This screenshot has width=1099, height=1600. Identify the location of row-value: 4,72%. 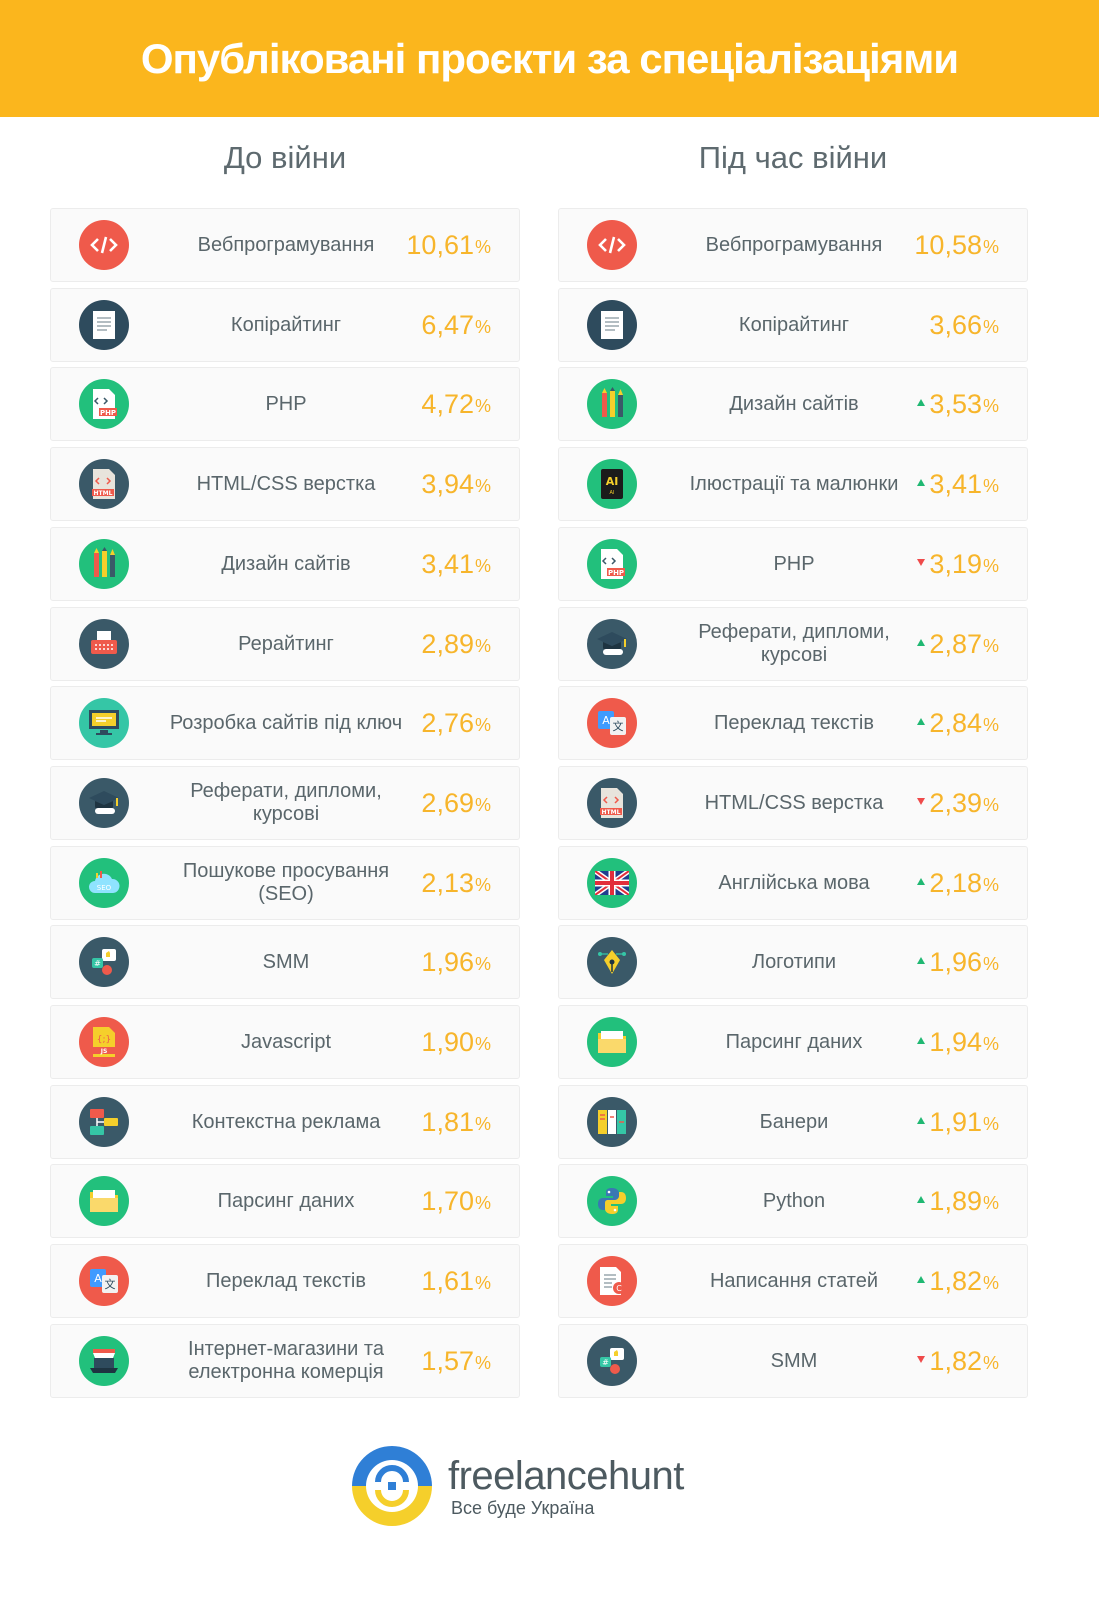
(456, 404).